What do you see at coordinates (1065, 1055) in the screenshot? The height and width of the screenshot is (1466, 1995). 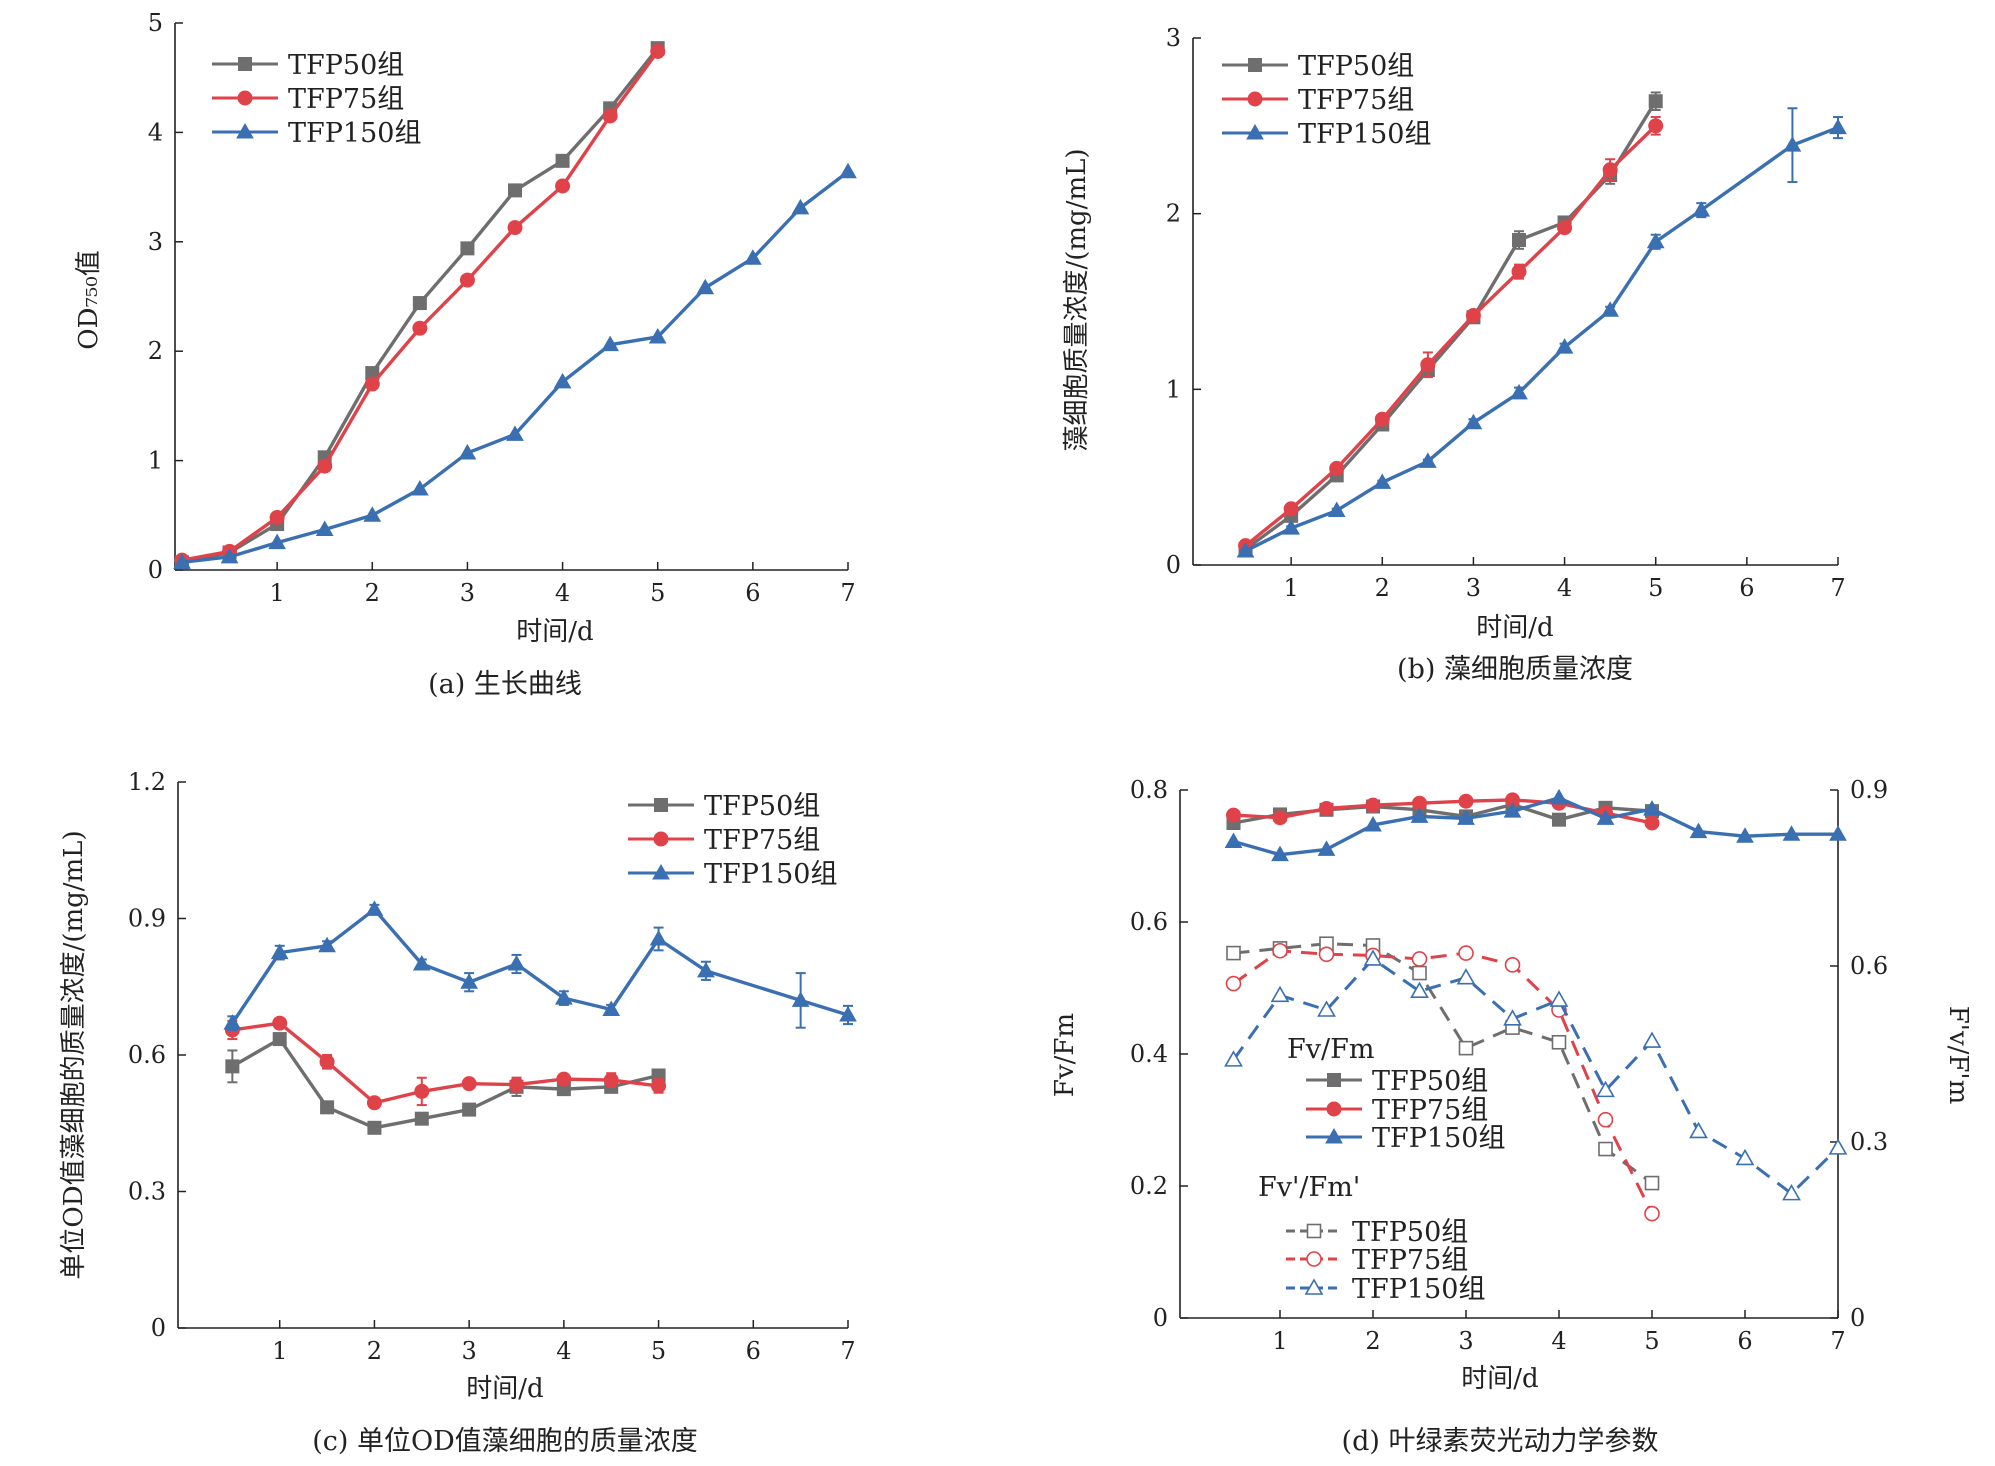 I see `y-axis-label: Fv/Fm` at bounding box center [1065, 1055].